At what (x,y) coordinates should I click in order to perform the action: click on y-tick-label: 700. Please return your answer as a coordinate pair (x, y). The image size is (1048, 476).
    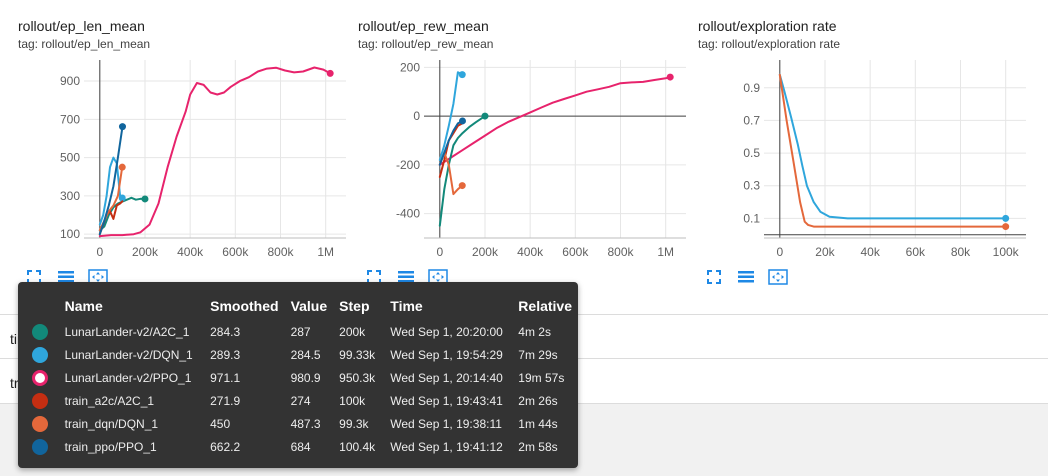
    Looking at the image, I should click on (70, 119).